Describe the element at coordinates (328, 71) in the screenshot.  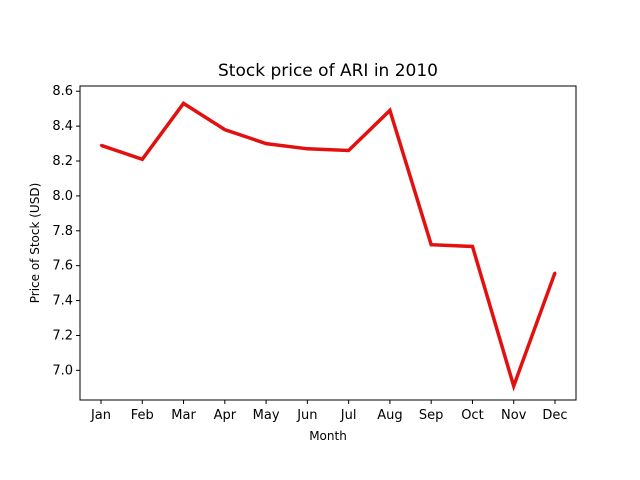
I see `chart-title: Stock price of ARI in 2010` at that location.